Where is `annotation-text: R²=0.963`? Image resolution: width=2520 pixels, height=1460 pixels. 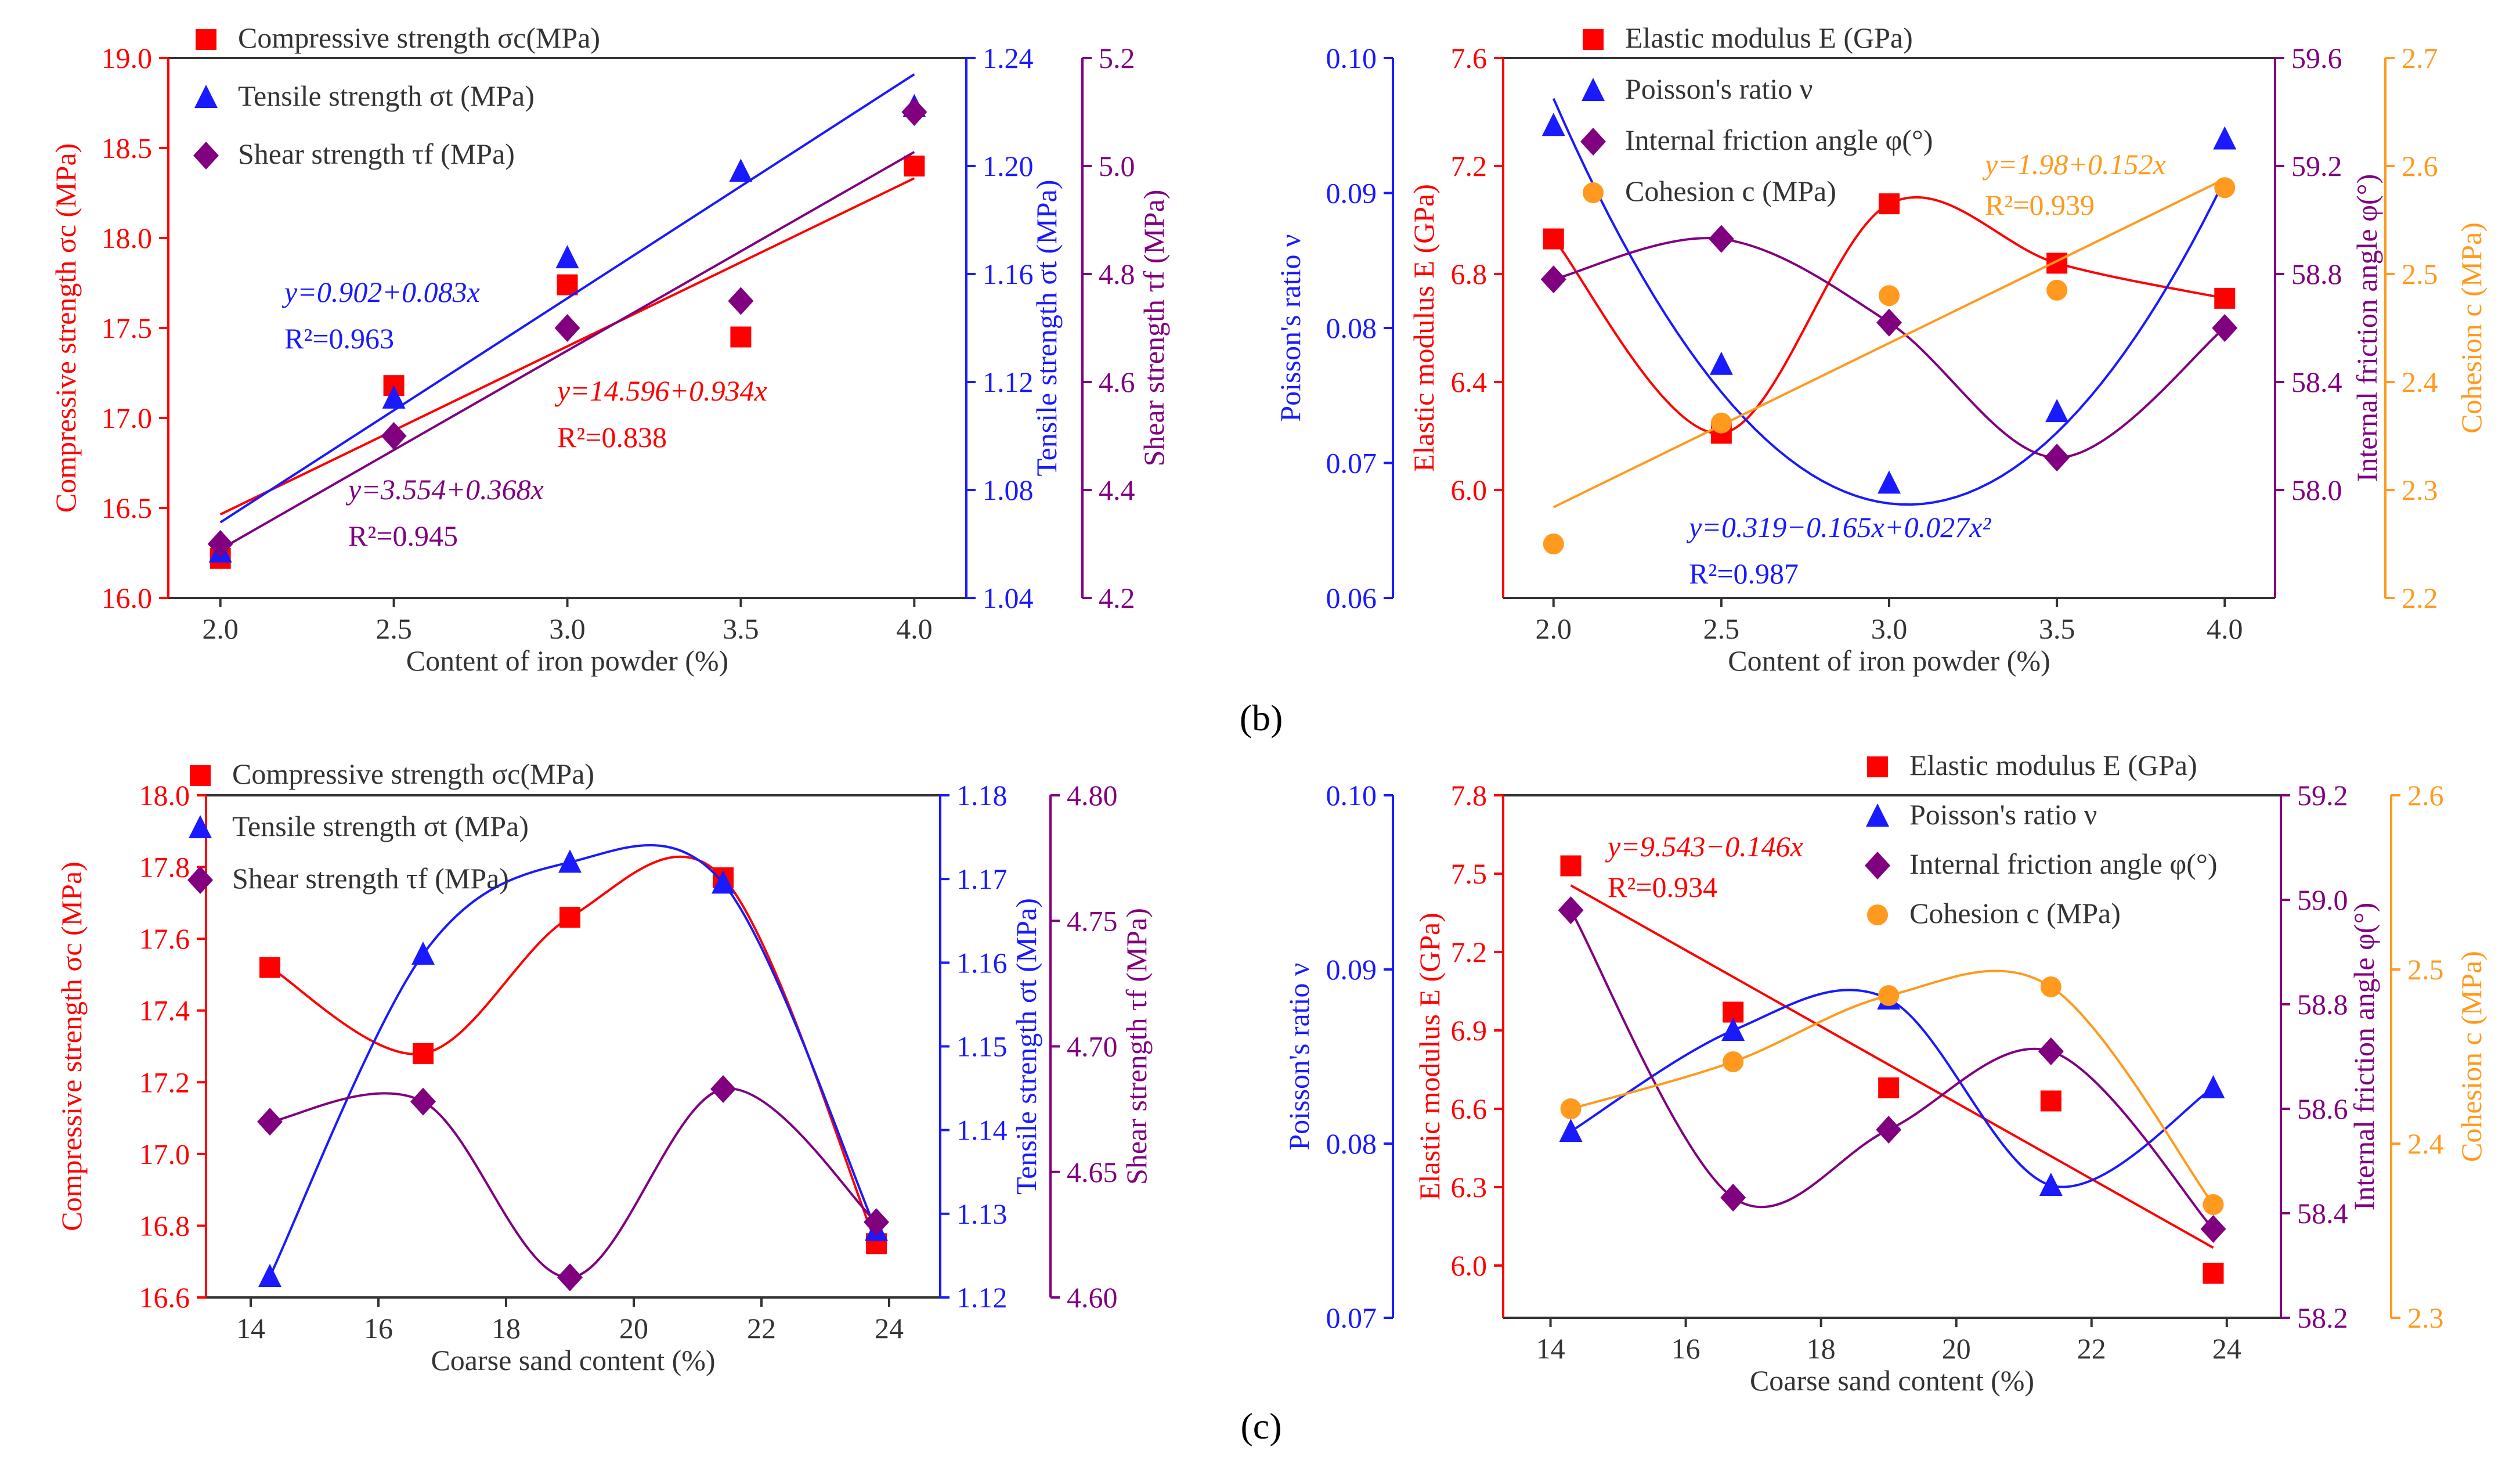 annotation-text: R²=0.963 is located at coordinates (339, 338).